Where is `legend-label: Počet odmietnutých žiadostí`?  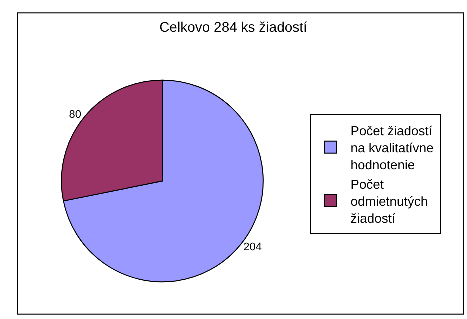
legend-label: Počet odmietnutých žiadostí is located at coordinates (389, 201).